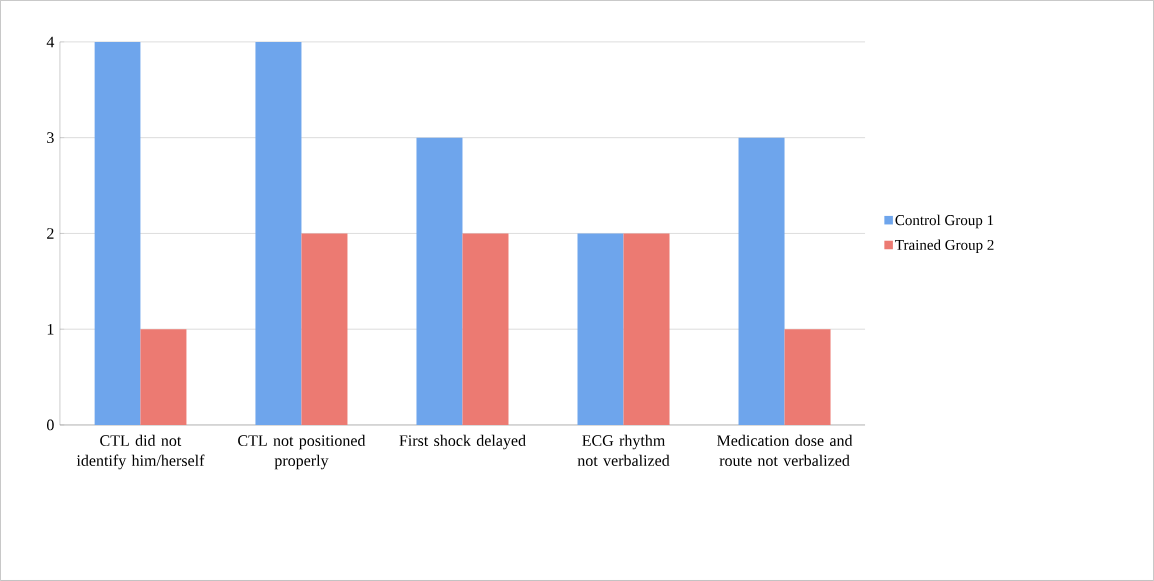 The image size is (1154, 581). What do you see at coordinates (785, 450) in the screenshot?
I see `x-tick-label: Medication dose and route not verbalized` at bounding box center [785, 450].